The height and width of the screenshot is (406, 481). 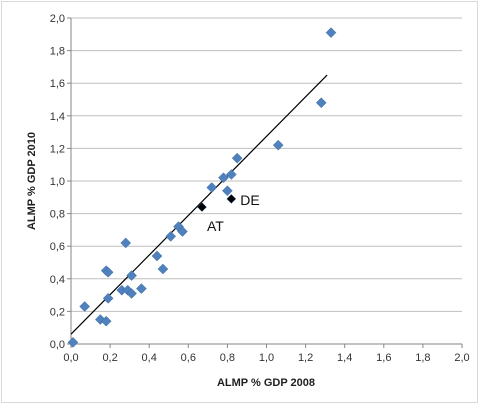 I want to click on y-tick-label: 1,2, so click(x=57, y=149).